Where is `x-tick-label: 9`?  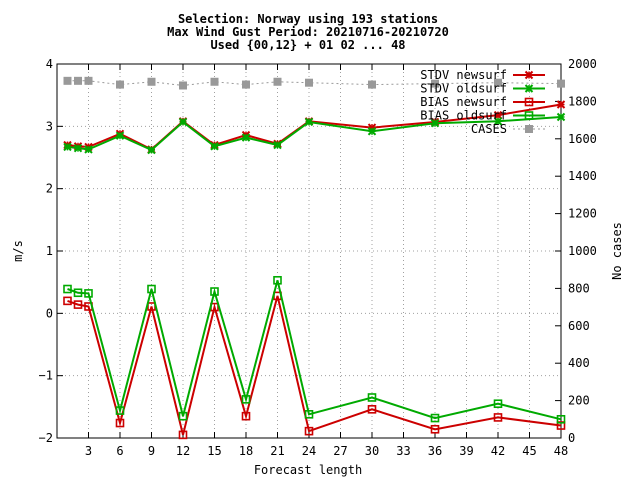
x-tick-label: 9 is located at coordinates (151, 451).